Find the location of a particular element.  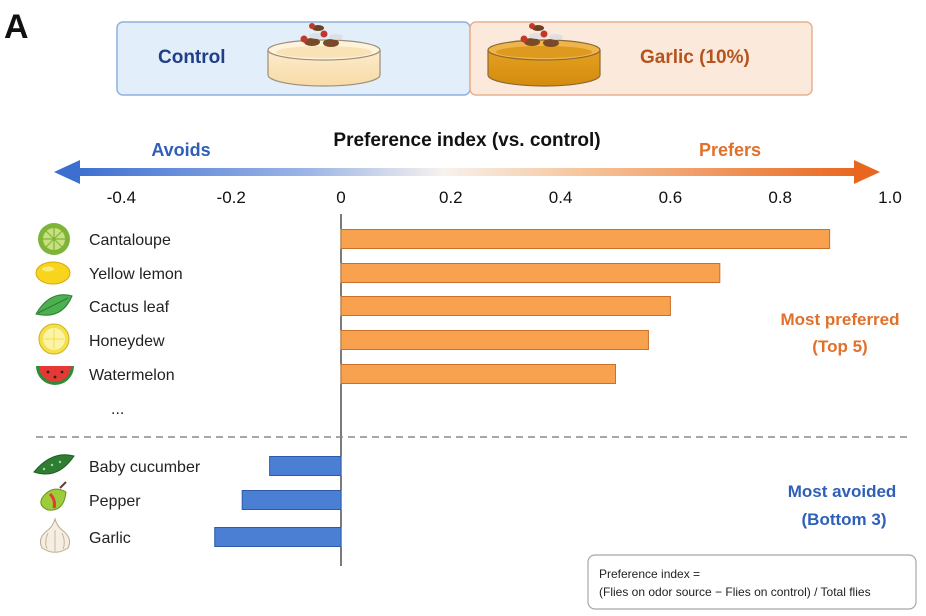

lemon-slice-icon is located at coordinates (54, 339).